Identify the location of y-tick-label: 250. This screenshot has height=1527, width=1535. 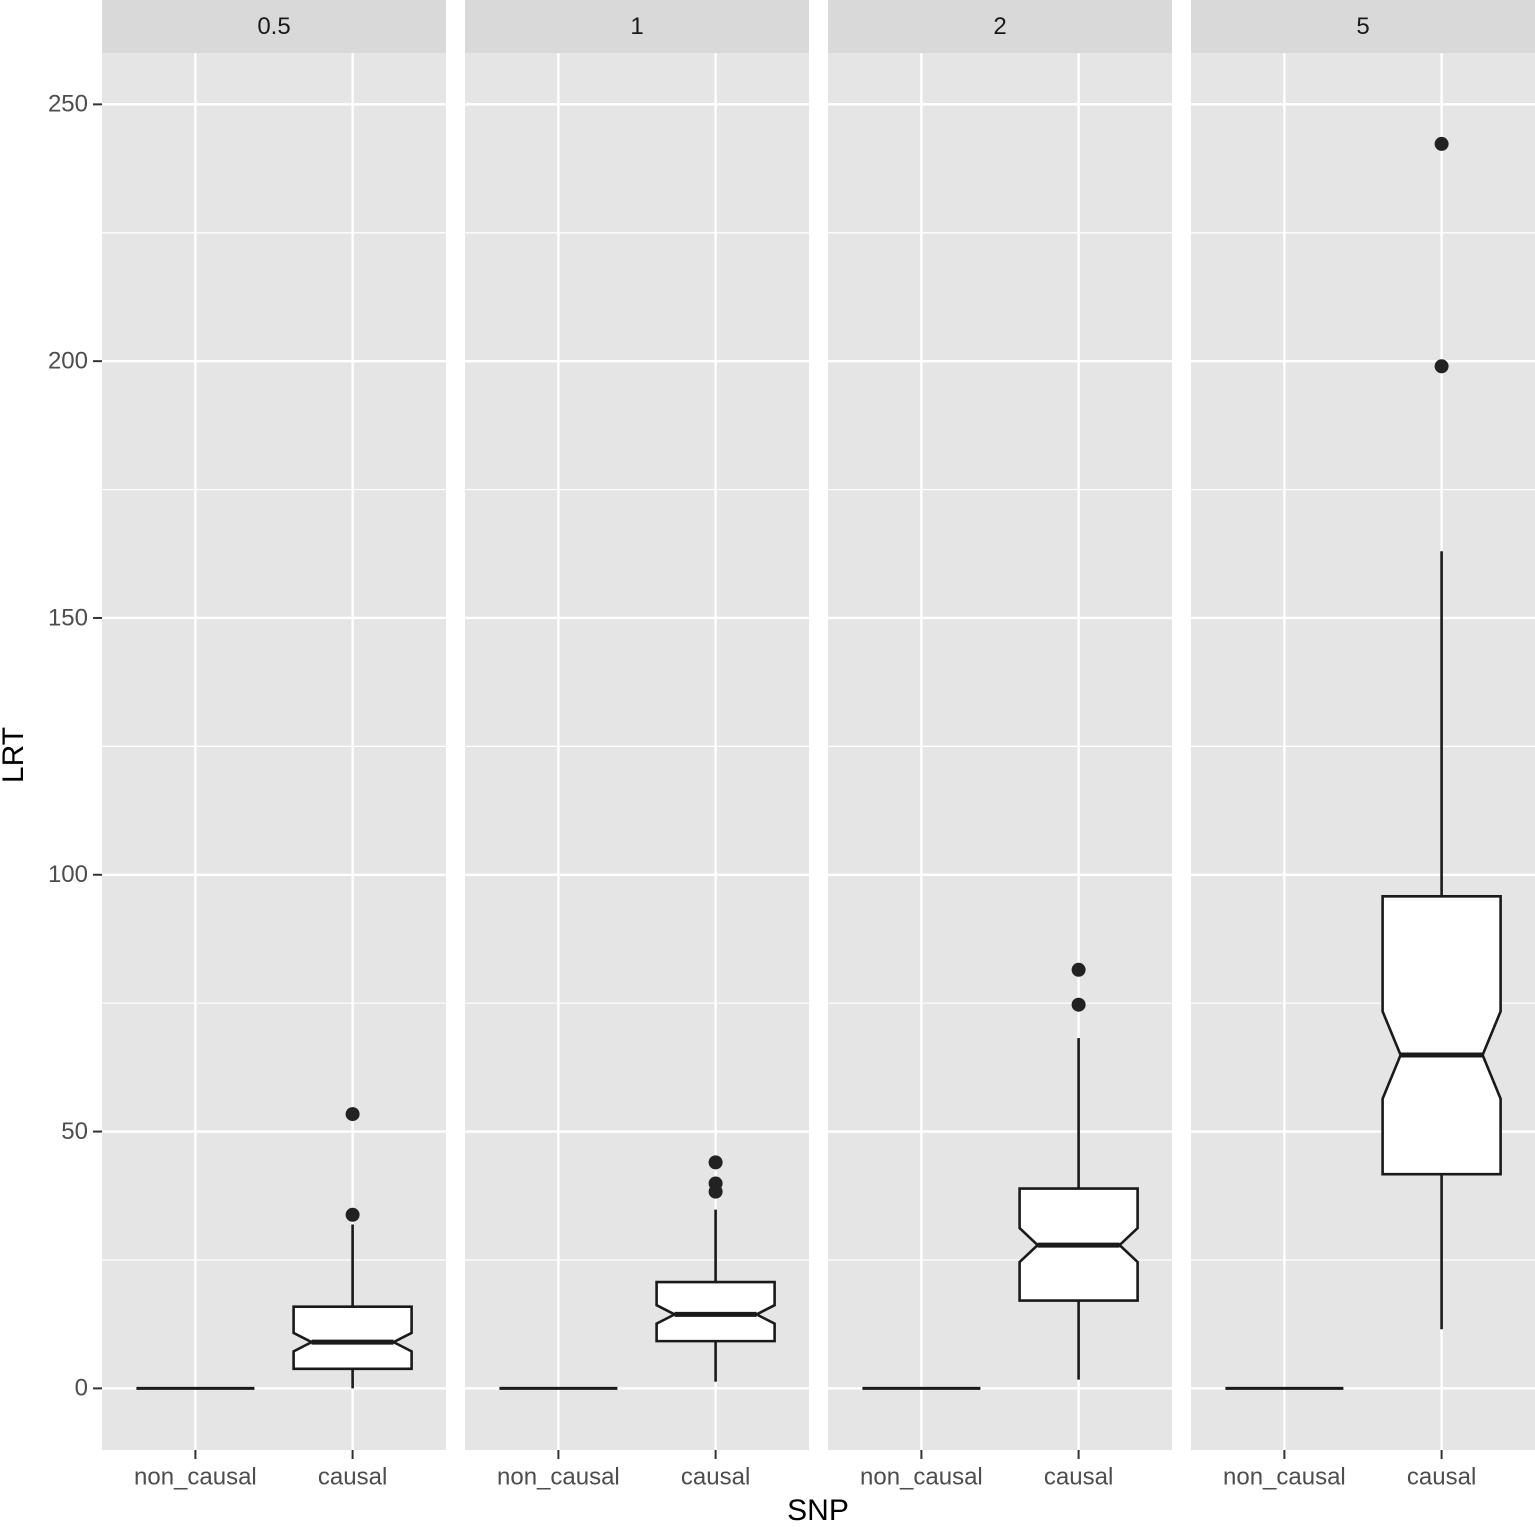
(68, 104).